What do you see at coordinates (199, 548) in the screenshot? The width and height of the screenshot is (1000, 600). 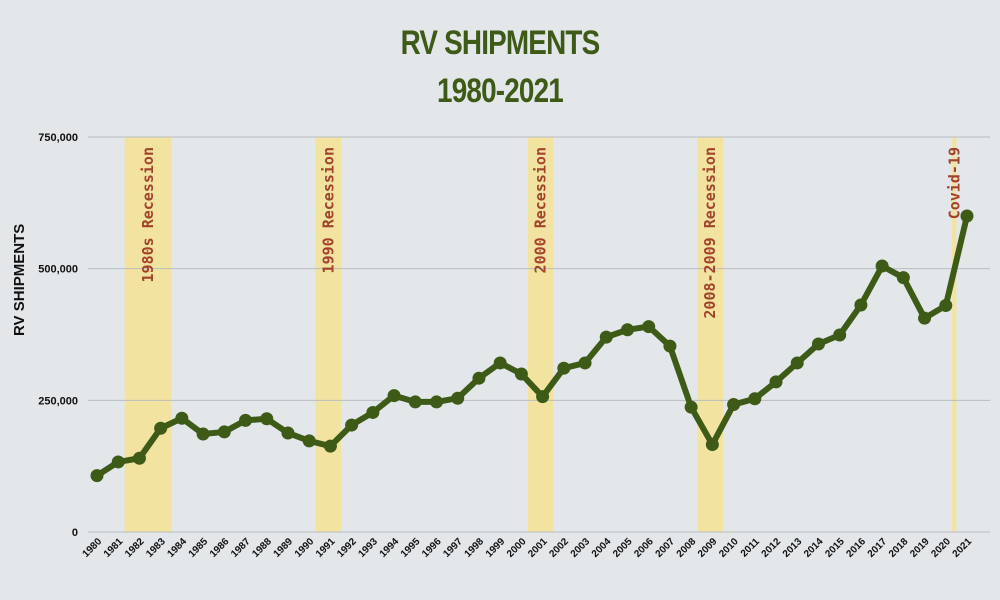 I see `x-tick-label: 1985` at bounding box center [199, 548].